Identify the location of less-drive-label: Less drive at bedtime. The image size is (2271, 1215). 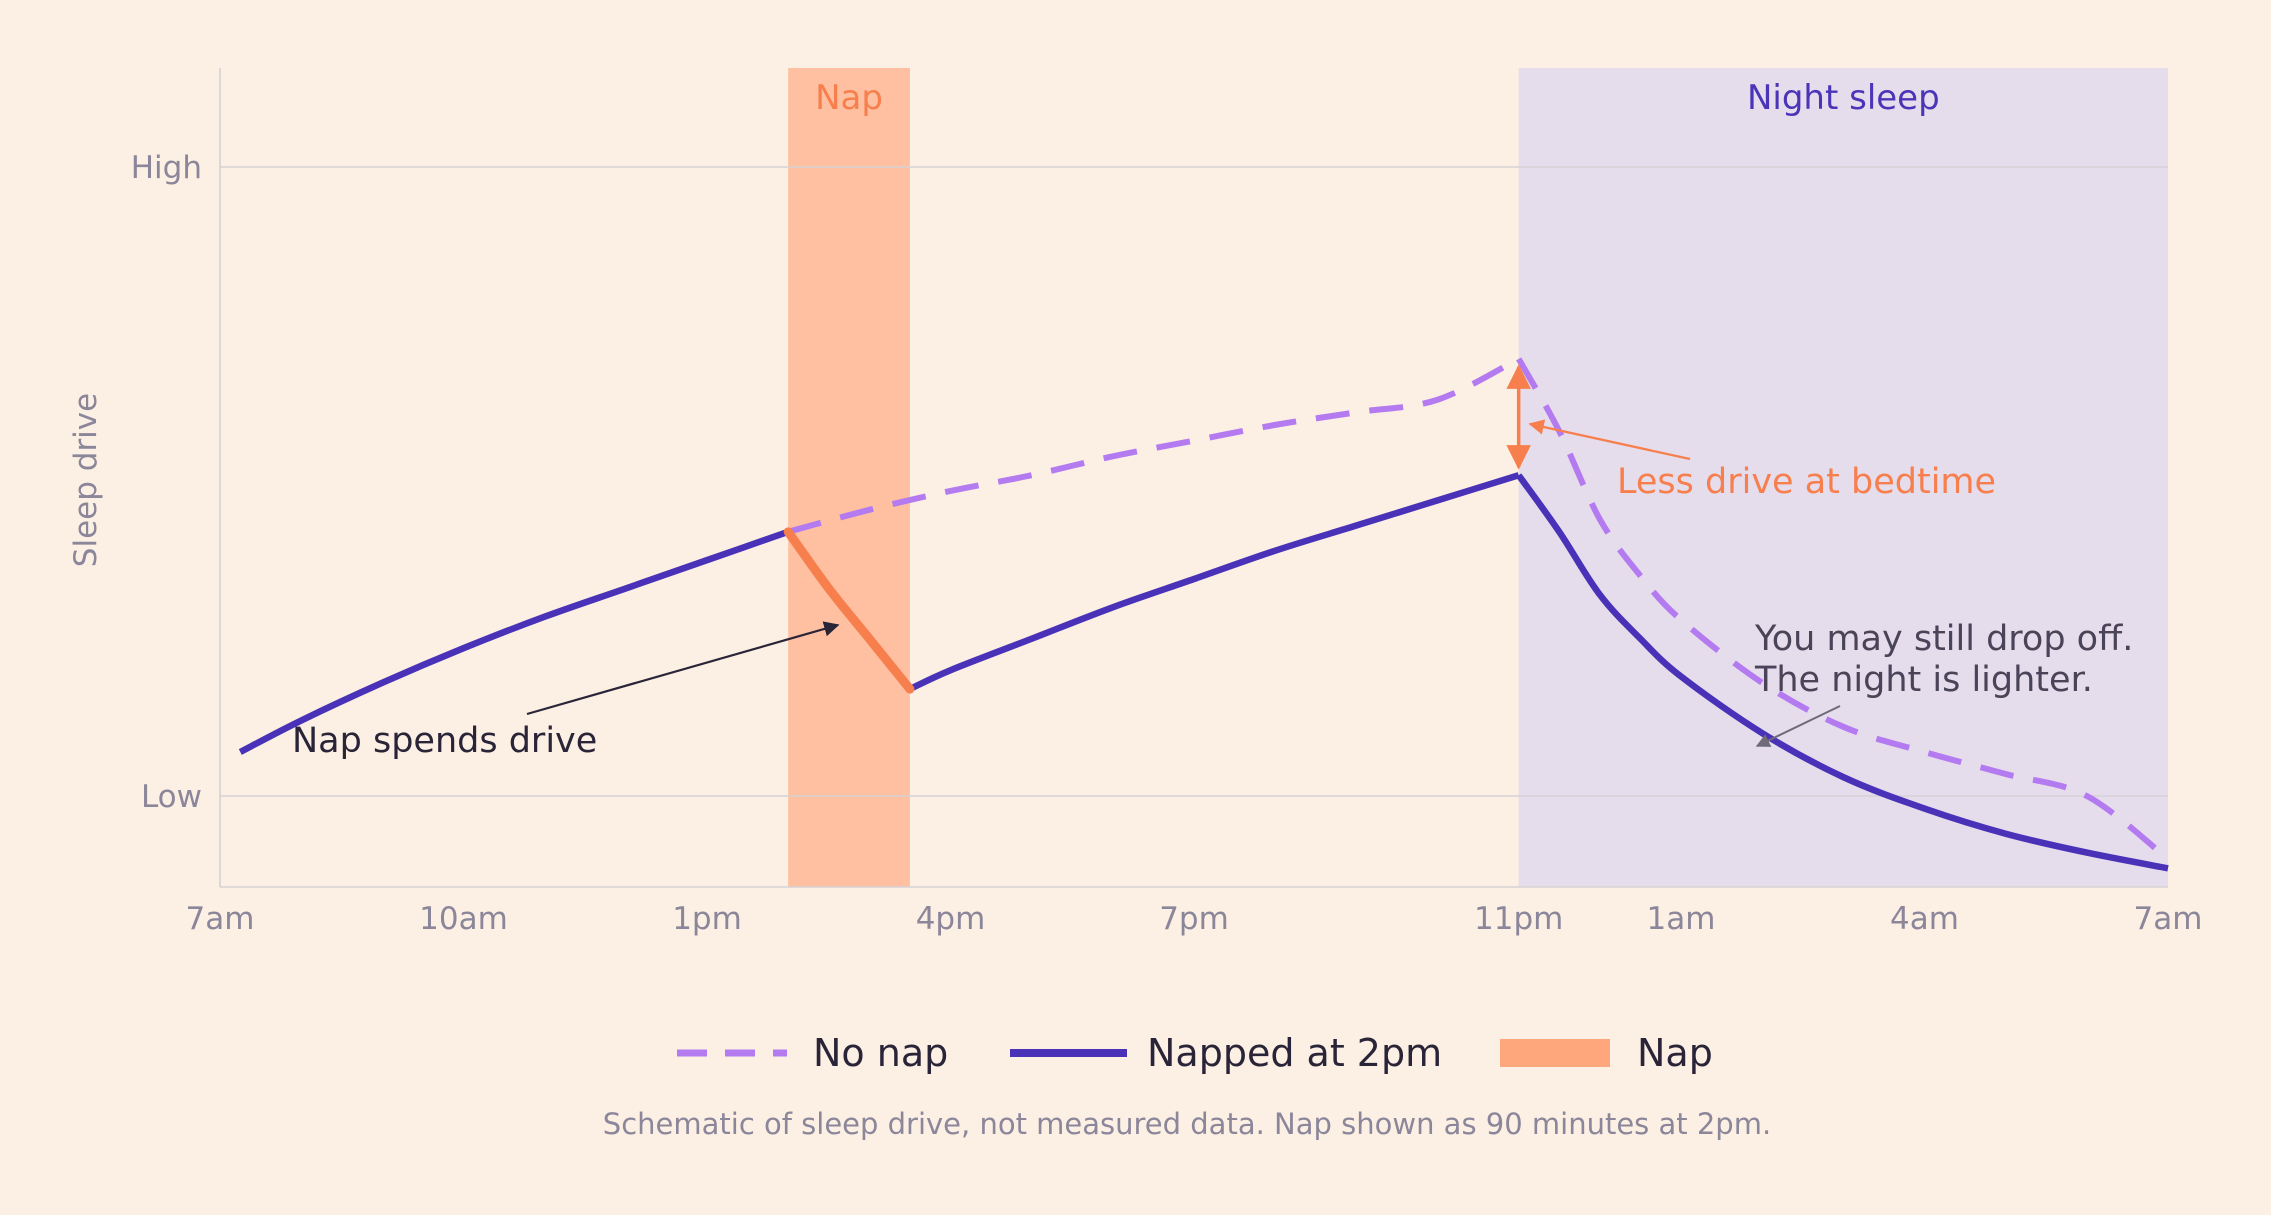
(1806, 482).